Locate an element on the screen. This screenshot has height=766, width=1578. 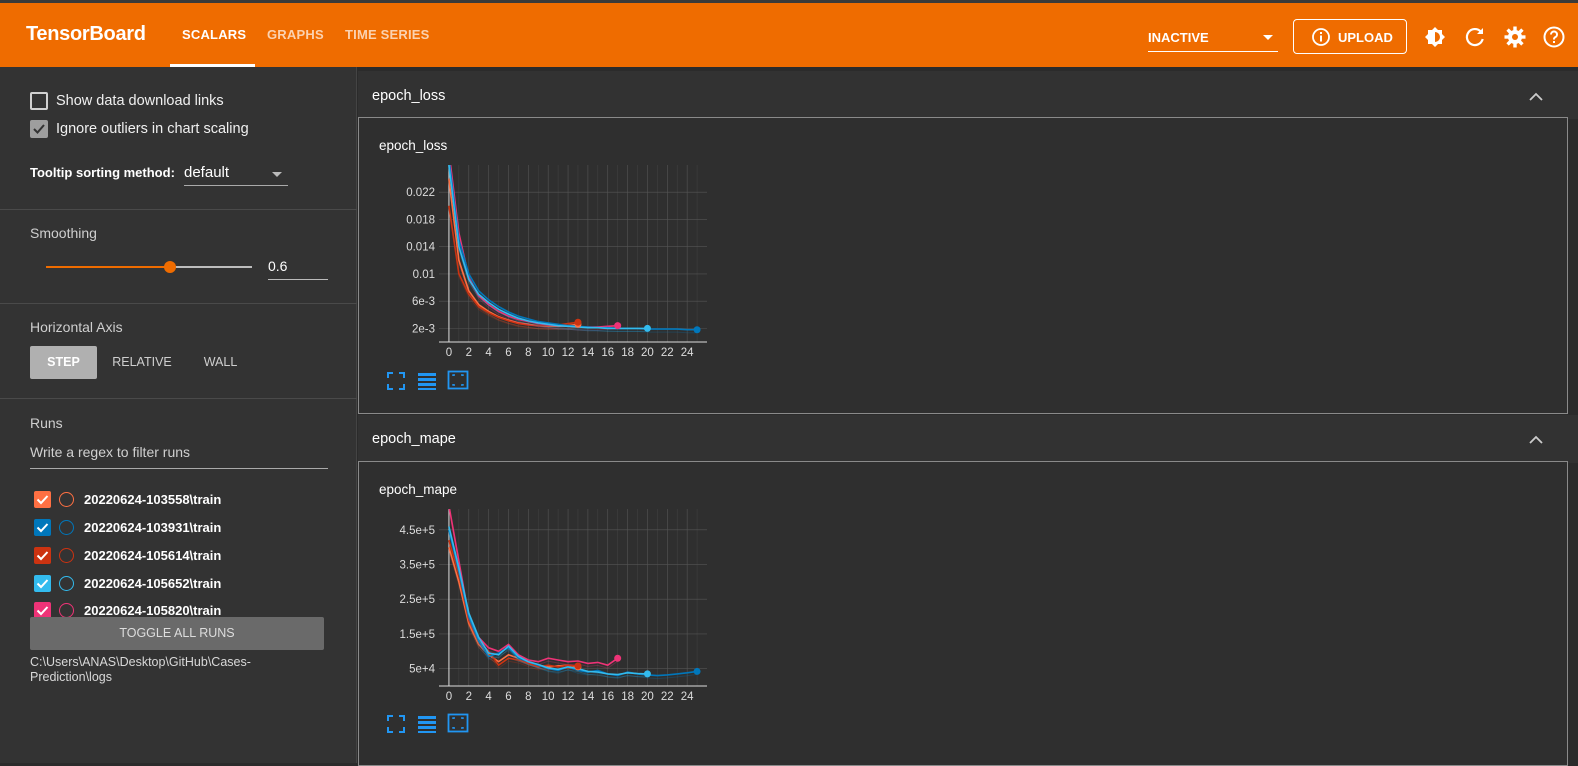
plugin-select: INACTIVE is located at coordinates (1213, 37).